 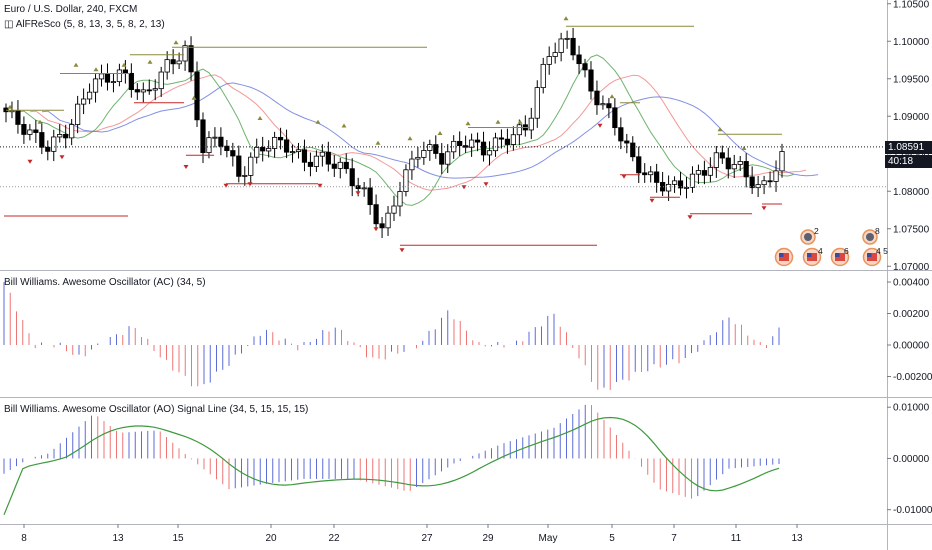 I want to click on ac-tick-label: 0.00200, so click(x=911, y=314).